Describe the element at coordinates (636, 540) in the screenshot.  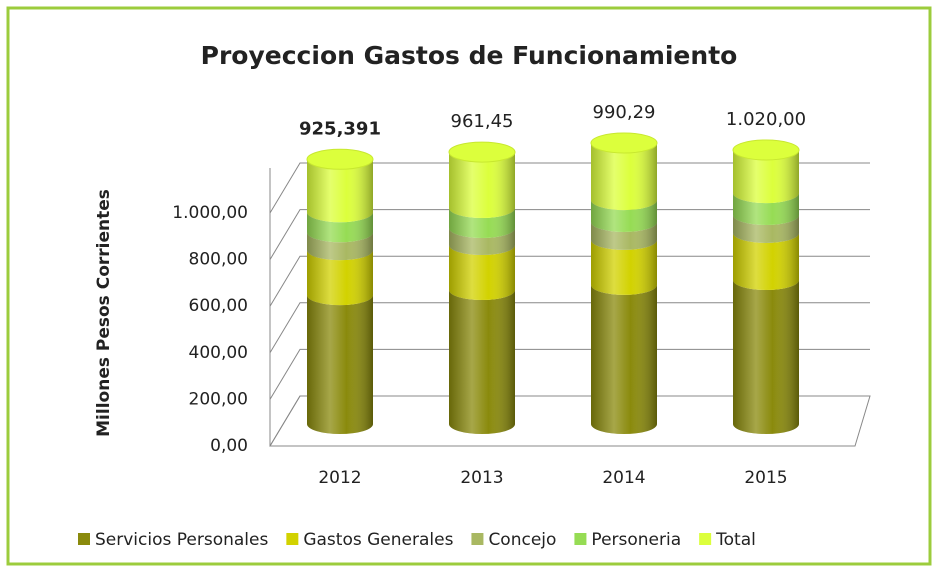
I see `legend-label: Personeria` at that location.